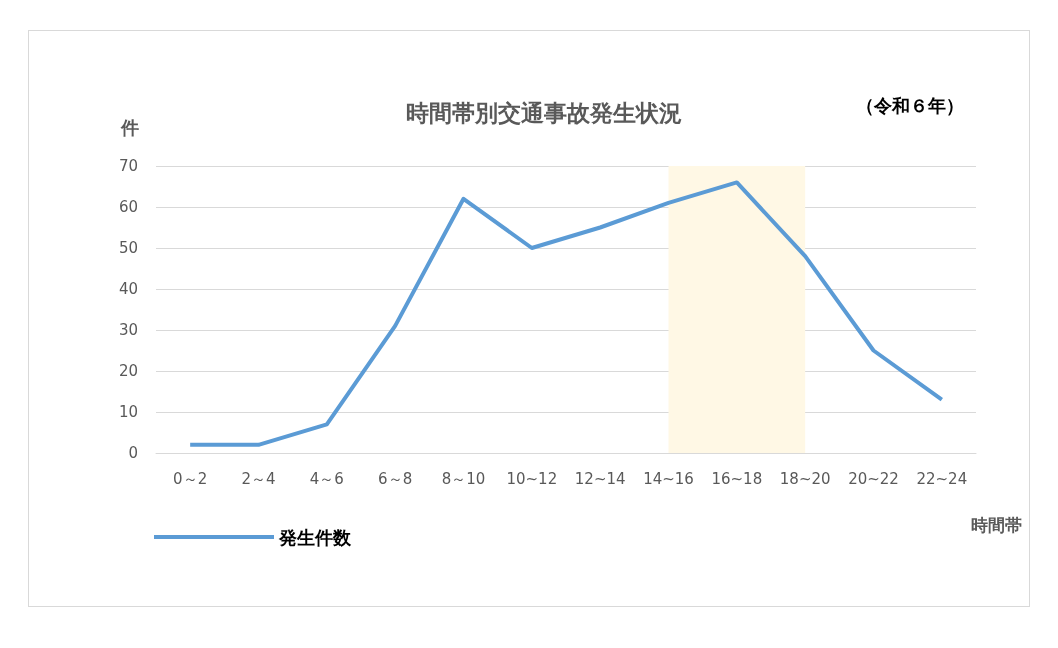  I want to click on y-axis-title: 件, so click(129, 127).